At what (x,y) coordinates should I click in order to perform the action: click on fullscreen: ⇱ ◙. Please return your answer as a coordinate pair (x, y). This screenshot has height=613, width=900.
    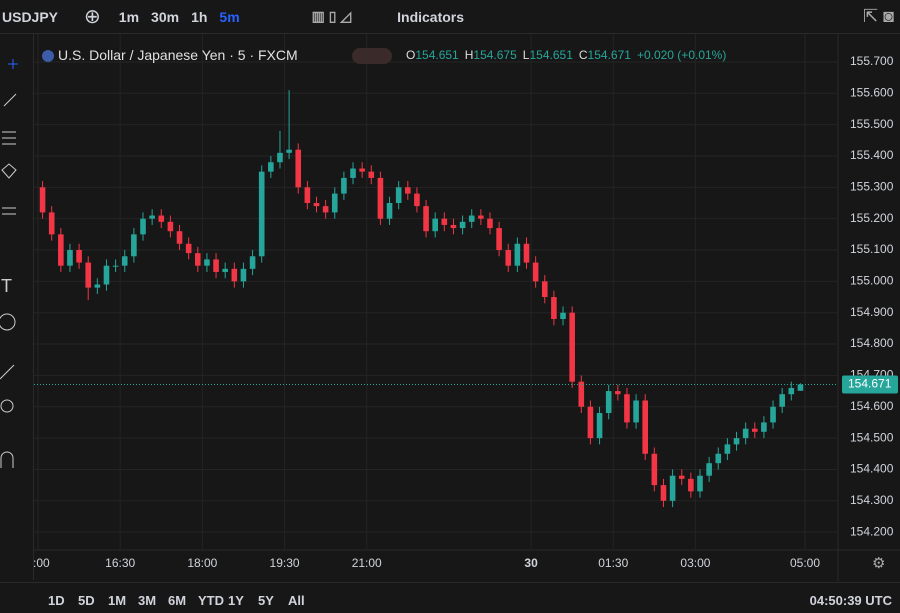
    Looking at the image, I should click on (878, 16).